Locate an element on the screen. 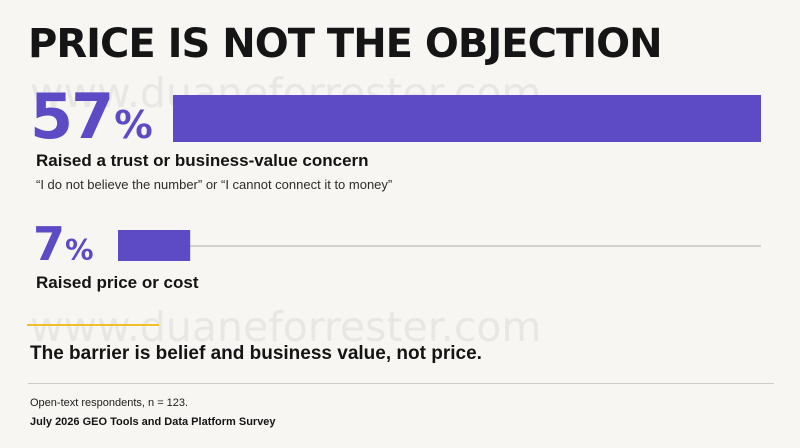 The image size is (800, 448). value-label-trust-concern: 57% is located at coordinates (91, 121).